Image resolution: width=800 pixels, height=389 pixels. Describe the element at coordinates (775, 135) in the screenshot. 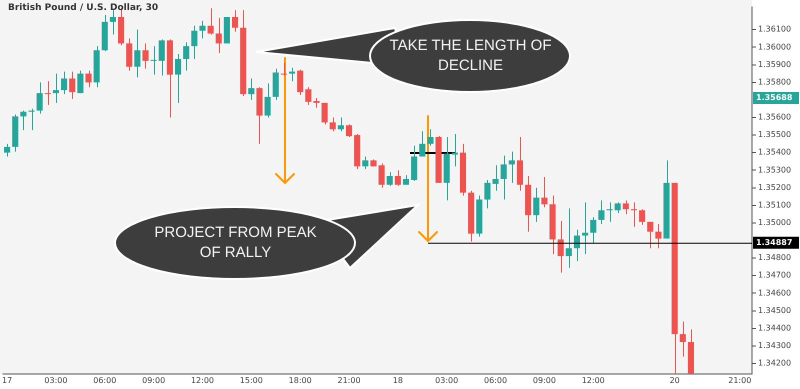

I see `y-tick-label: 1.35500` at that location.